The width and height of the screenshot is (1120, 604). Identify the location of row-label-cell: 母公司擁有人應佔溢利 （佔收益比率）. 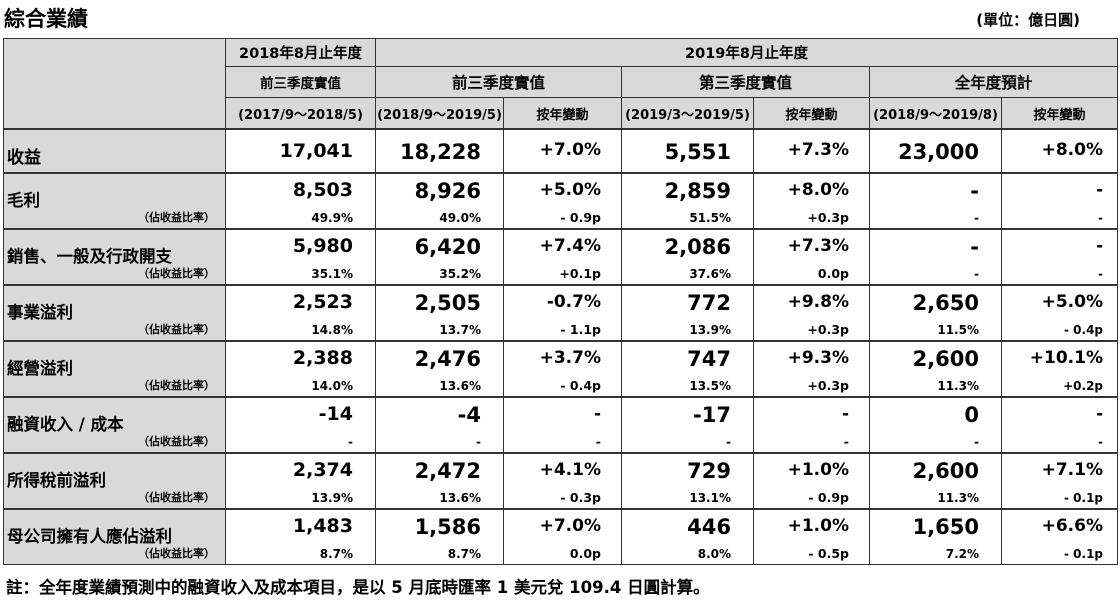
(114, 536).